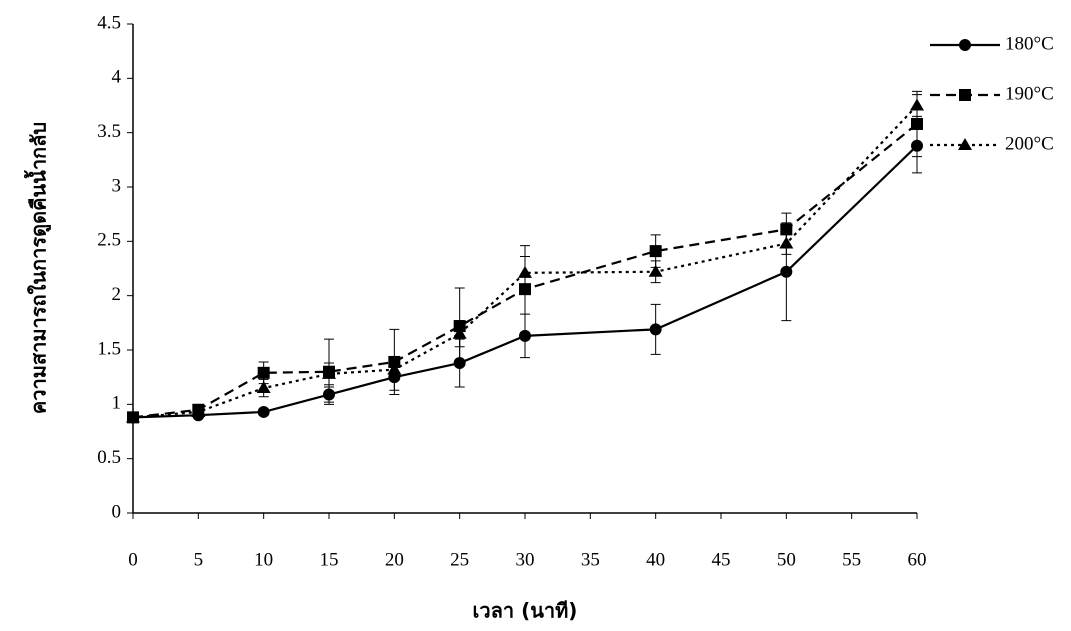 The image size is (1071, 631). Describe the element at coordinates (525, 559) in the screenshot. I see `x-tick-label: 30` at that location.